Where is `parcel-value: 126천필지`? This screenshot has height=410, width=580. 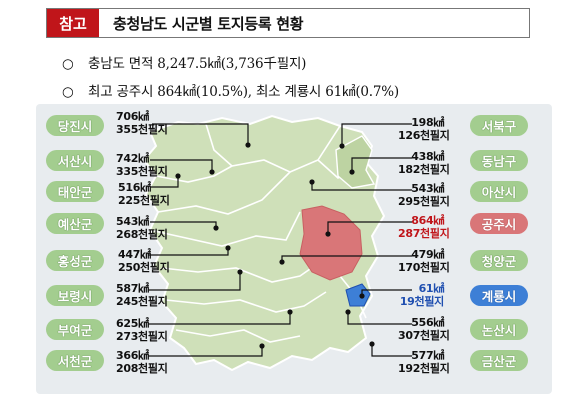
parcel-value: 126천필지 is located at coordinates (424, 135).